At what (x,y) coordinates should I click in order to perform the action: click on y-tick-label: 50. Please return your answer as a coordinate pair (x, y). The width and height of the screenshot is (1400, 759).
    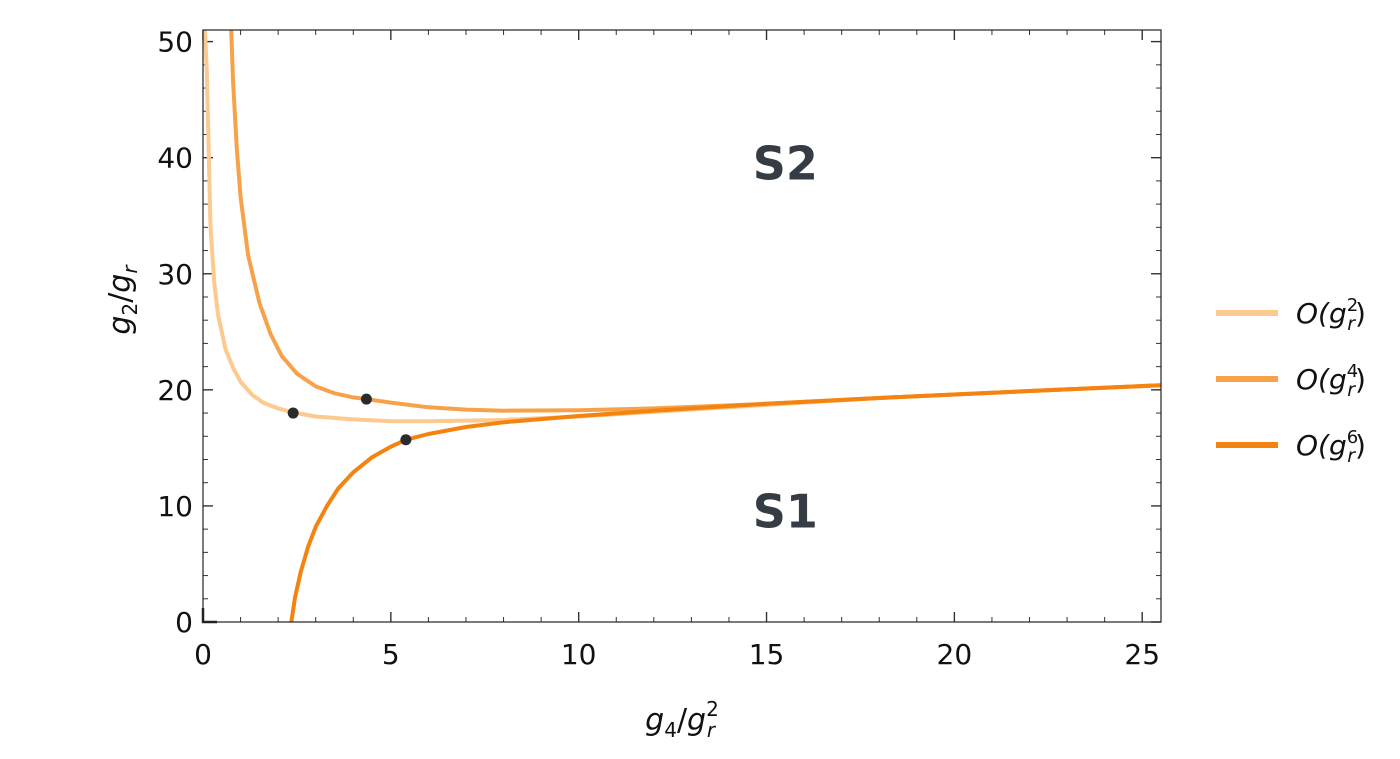
    Looking at the image, I should click on (175, 42).